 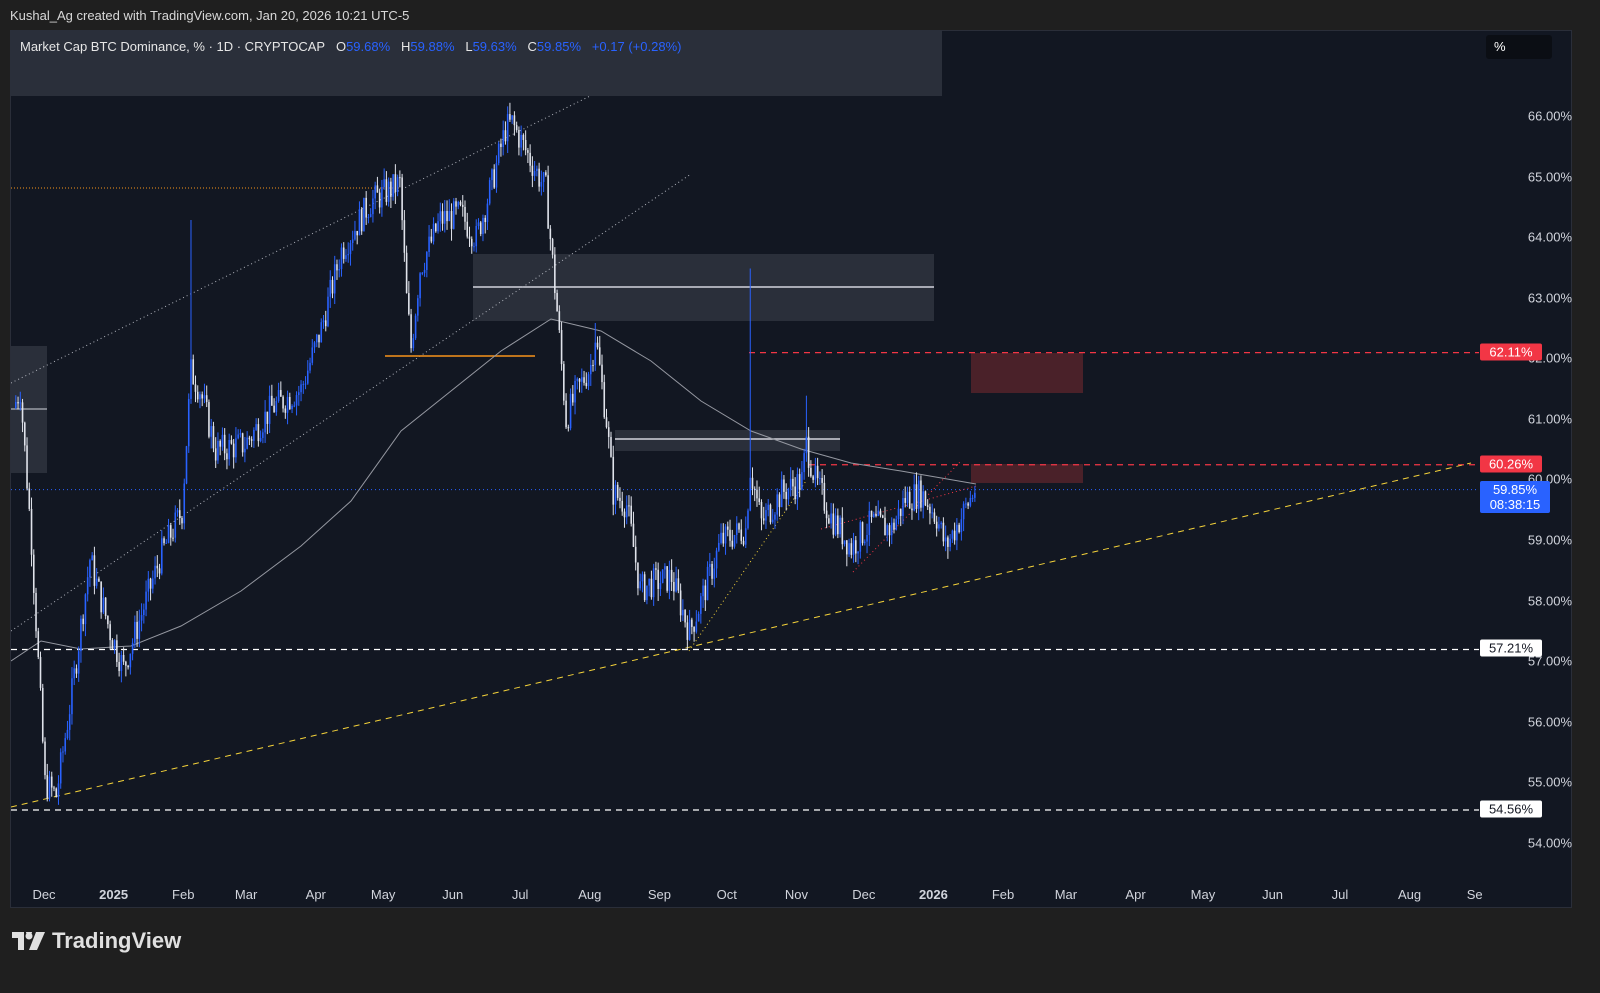 What do you see at coordinates (1519, 47) in the screenshot?
I see `percent-scale-button: %` at bounding box center [1519, 47].